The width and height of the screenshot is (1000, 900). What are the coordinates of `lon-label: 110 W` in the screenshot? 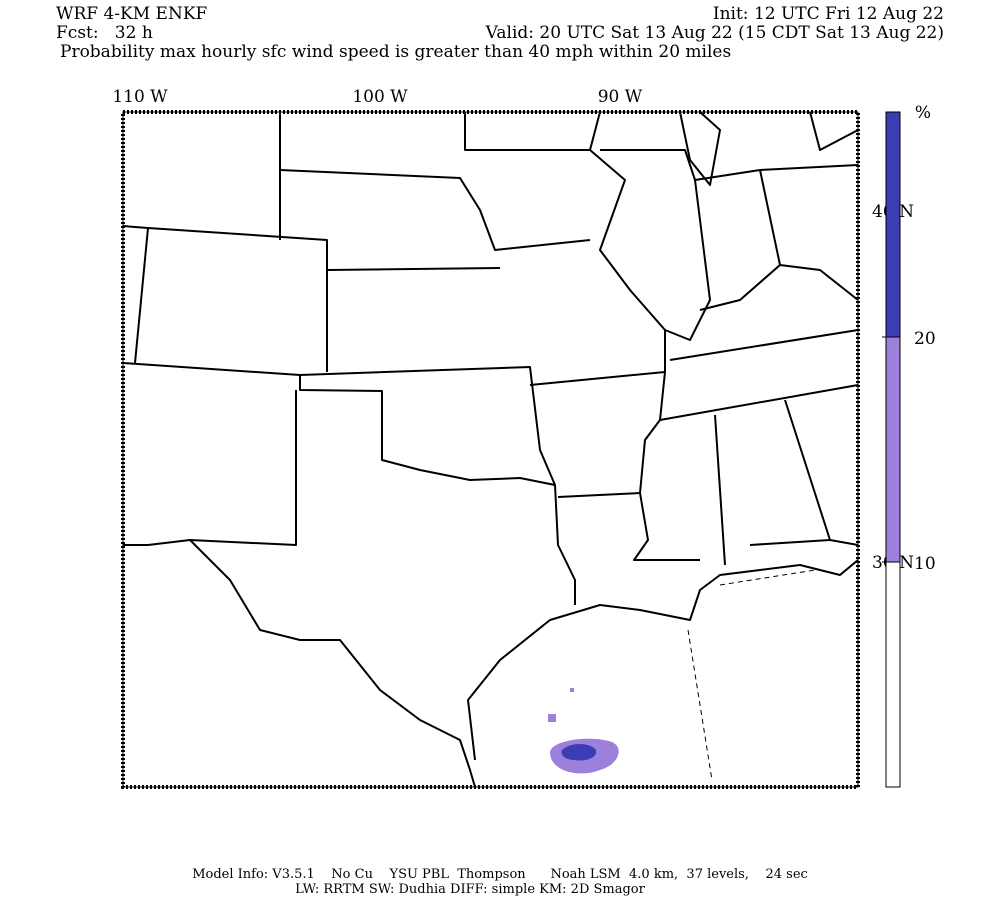 It's located at (140, 97).